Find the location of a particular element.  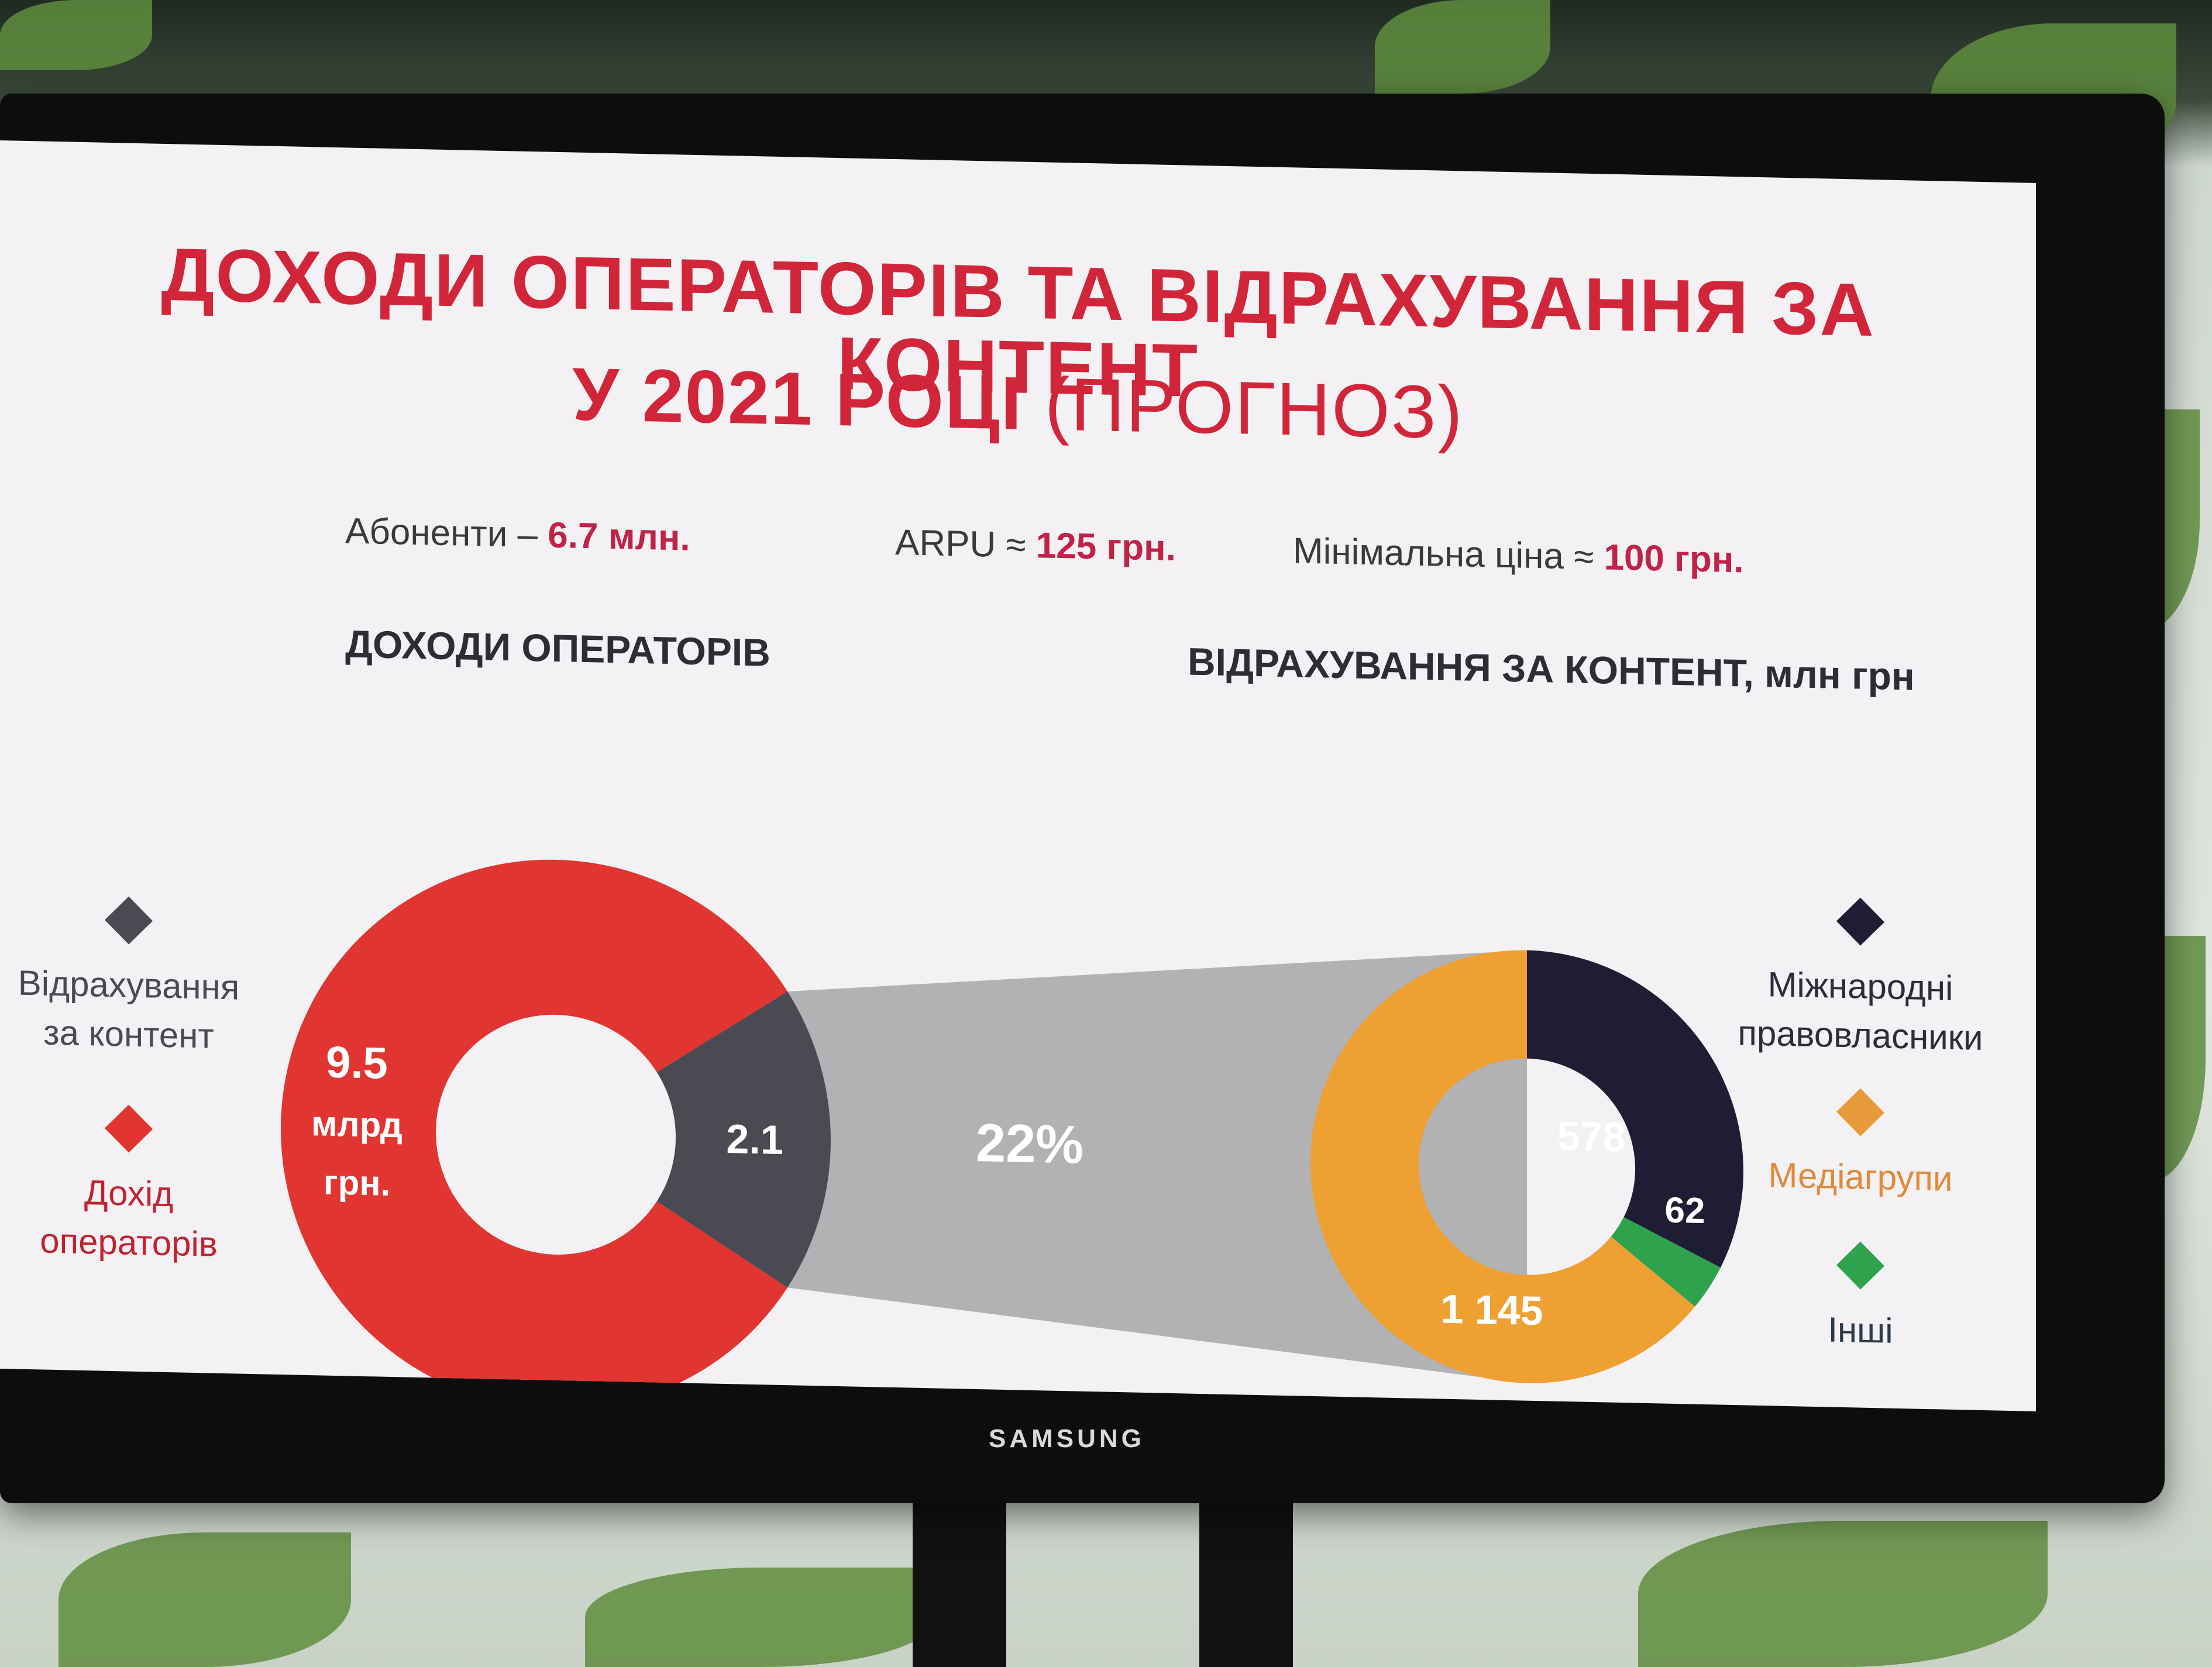

legend-label: Відрахування за контент is located at coordinates (129, 1009).